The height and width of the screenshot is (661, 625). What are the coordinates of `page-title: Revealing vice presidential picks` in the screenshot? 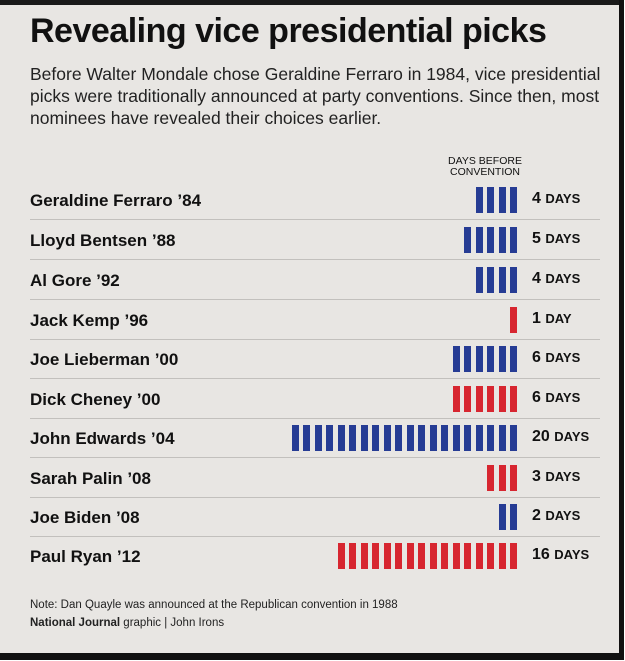 It's located at (288, 31).